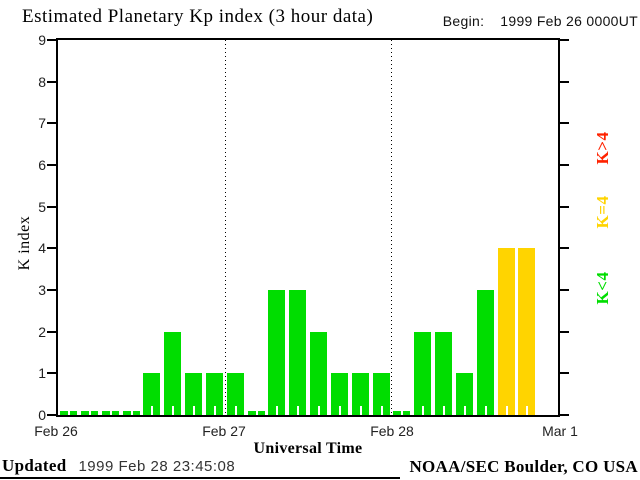 This screenshot has width=640, height=480. I want to click on y-tick-label-7: 7, so click(42, 123).